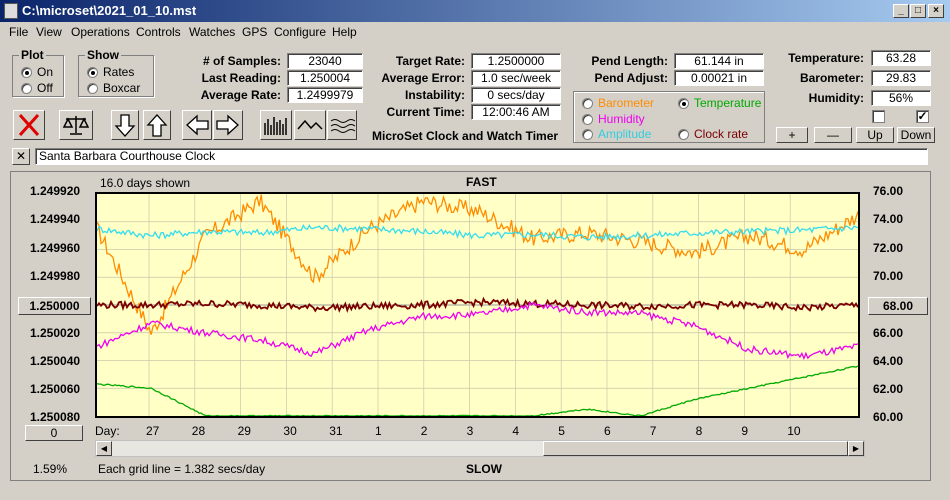 The width and height of the screenshot is (950, 500). What do you see at coordinates (631, 78) in the screenshot?
I see `pend-adjust-label: Pend Adjust:` at bounding box center [631, 78].